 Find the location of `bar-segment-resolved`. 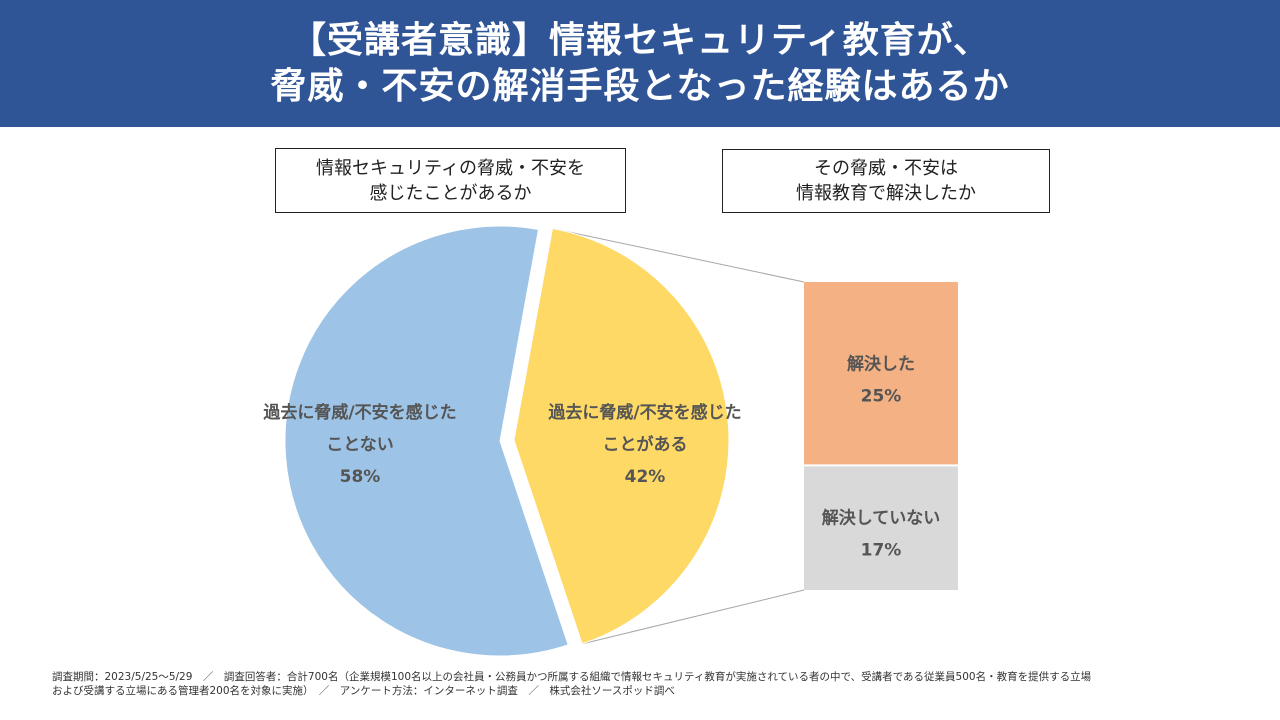

bar-segment-resolved is located at coordinates (881, 374).